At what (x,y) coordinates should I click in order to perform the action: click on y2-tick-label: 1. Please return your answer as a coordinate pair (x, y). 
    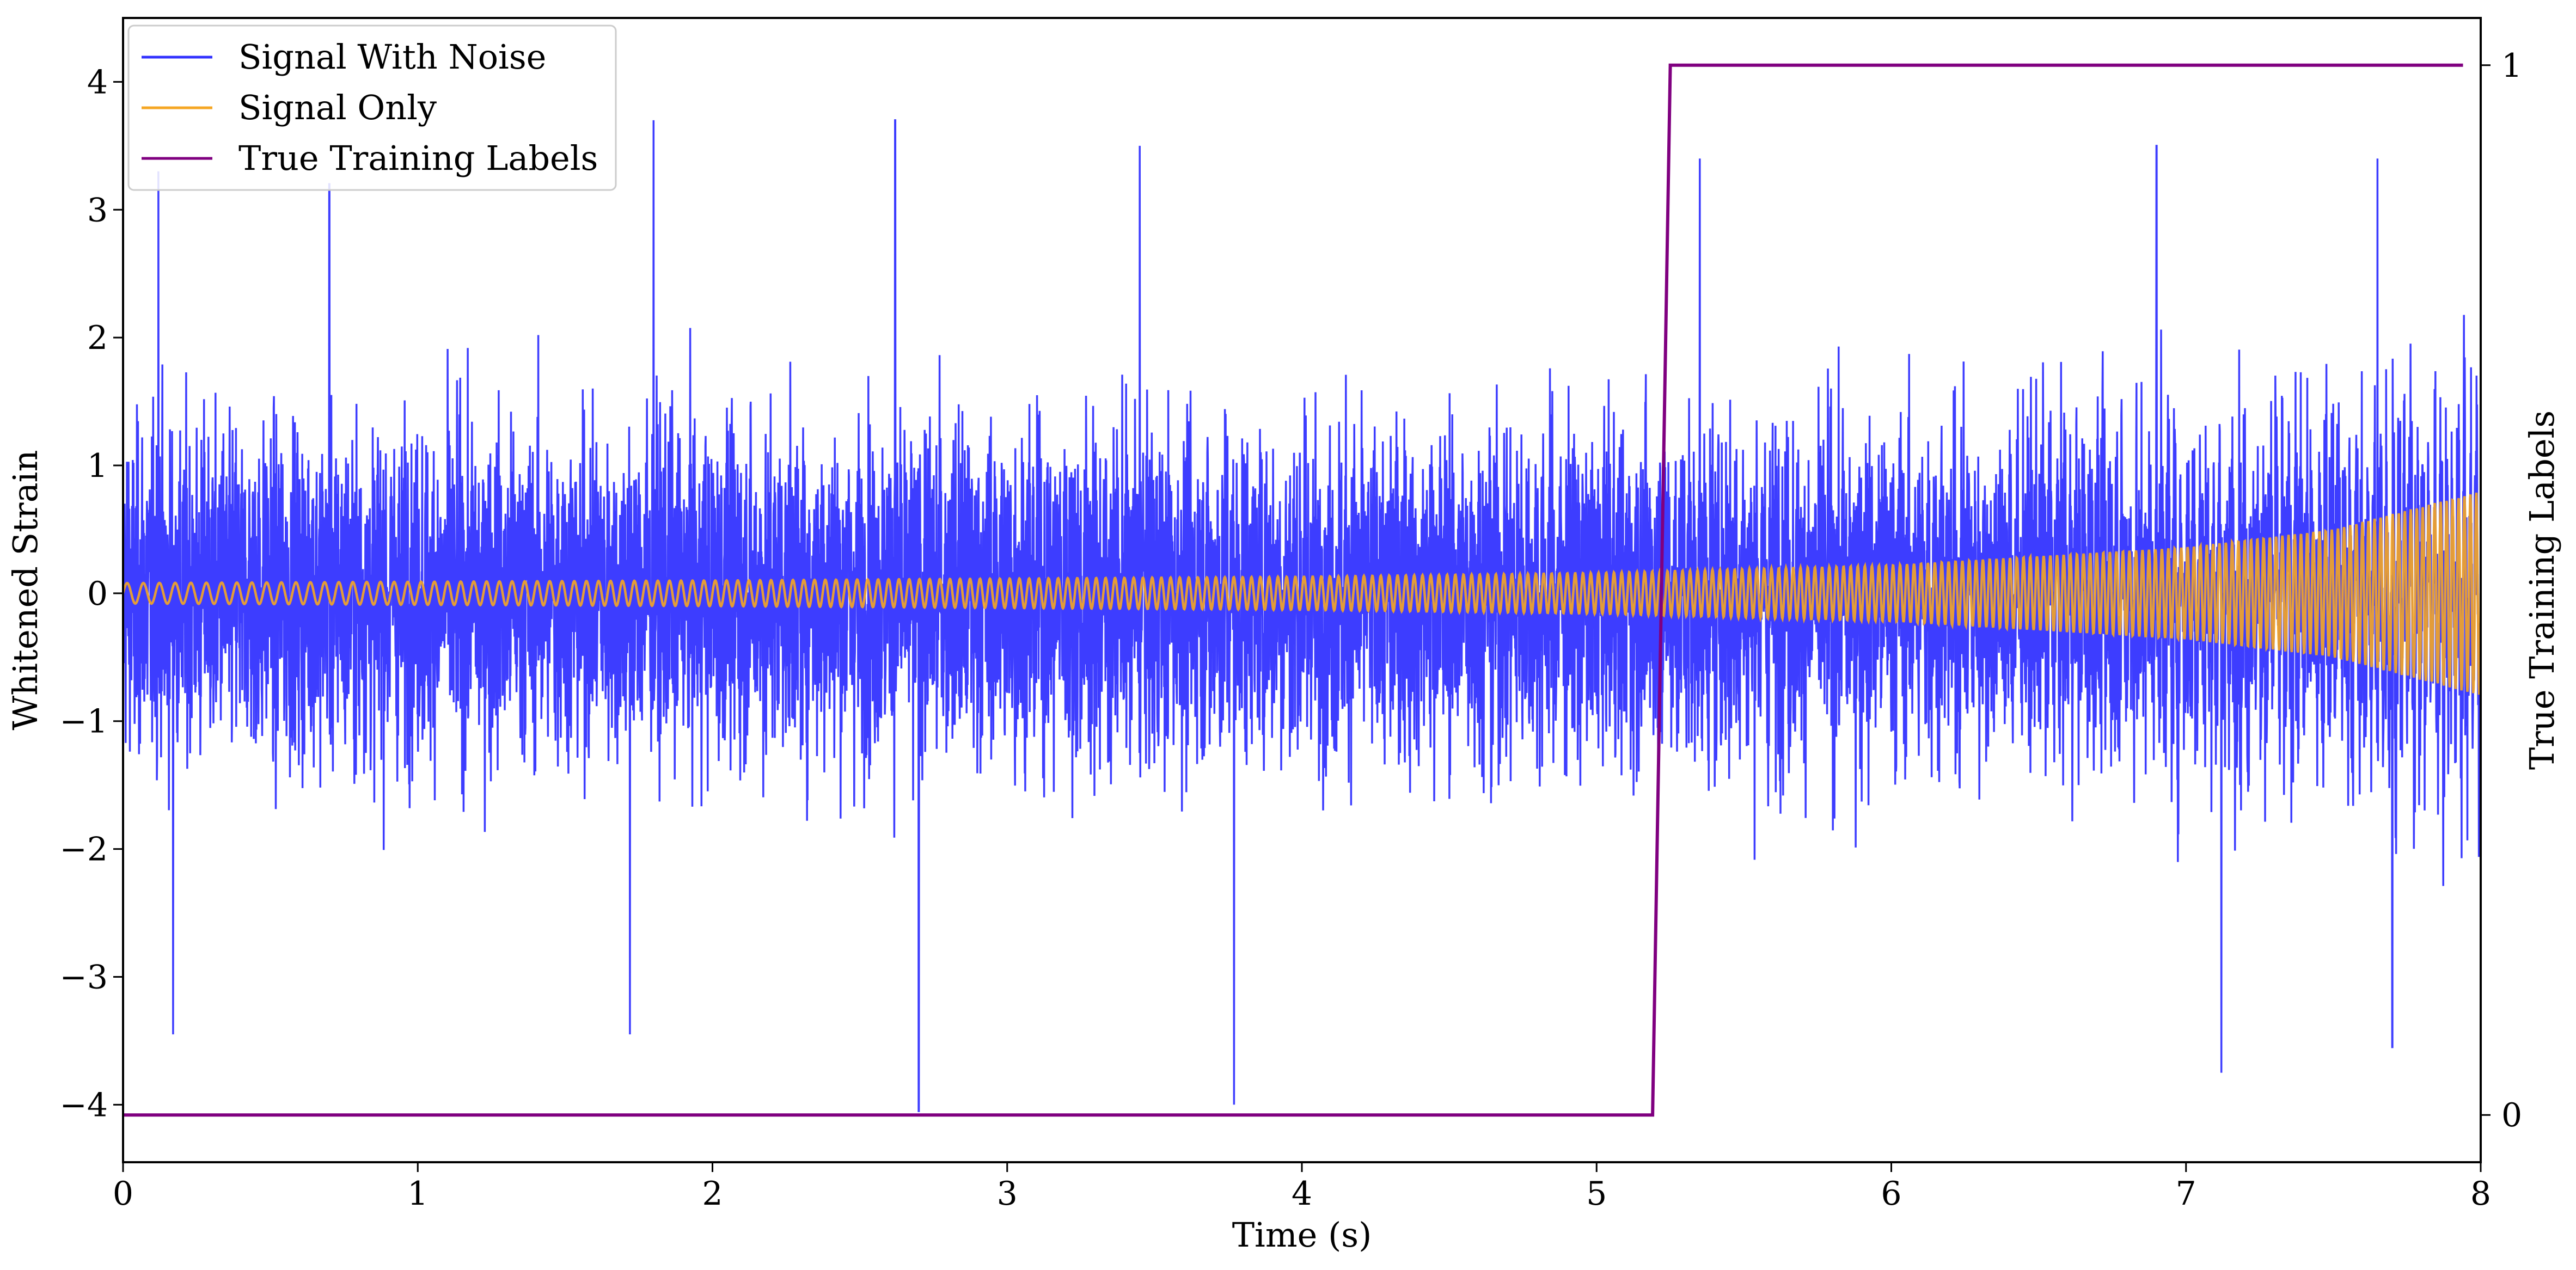
    Looking at the image, I should click on (2511, 66).